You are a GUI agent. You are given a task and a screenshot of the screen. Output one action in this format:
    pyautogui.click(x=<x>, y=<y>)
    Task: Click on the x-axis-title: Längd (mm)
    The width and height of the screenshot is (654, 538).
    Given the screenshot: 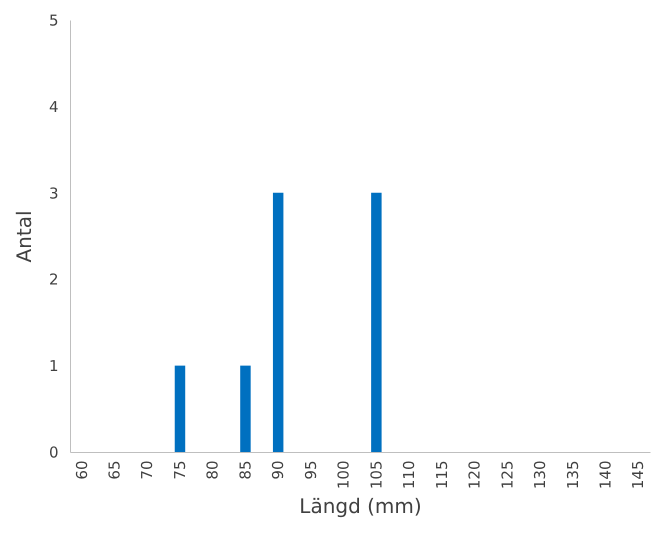 What is the action you would take?
    pyautogui.click(x=360, y=506)
    